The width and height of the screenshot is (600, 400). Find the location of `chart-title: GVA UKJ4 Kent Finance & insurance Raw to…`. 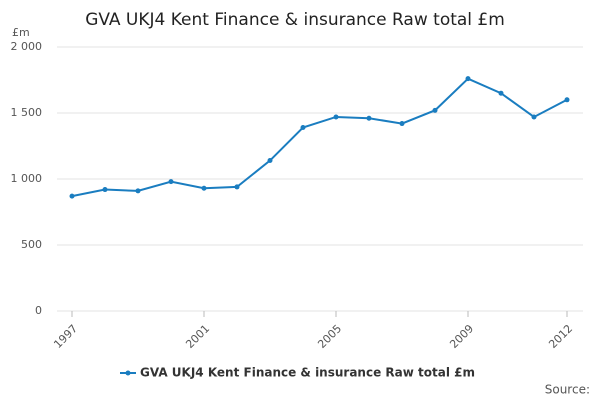

chart-title: GVA UKJ4 Kent Finance & insurance Raw to… is located at coordinates (295, 20).